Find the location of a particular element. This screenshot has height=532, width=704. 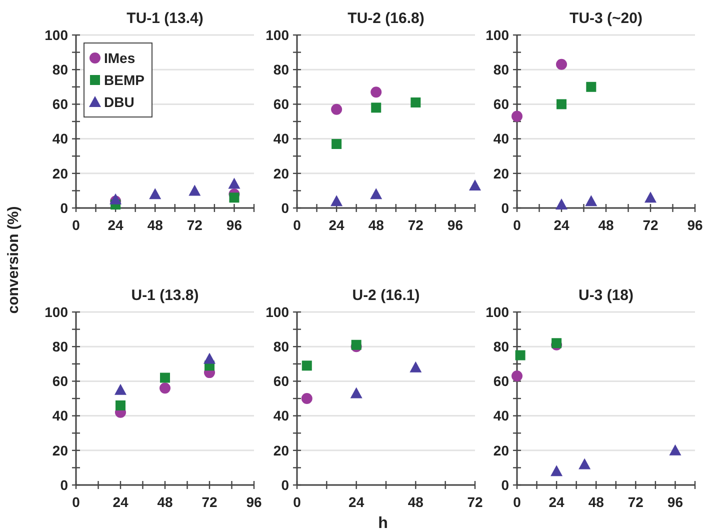

chart-title: TU-2 (16.8) is located at coordinates (386, 18).